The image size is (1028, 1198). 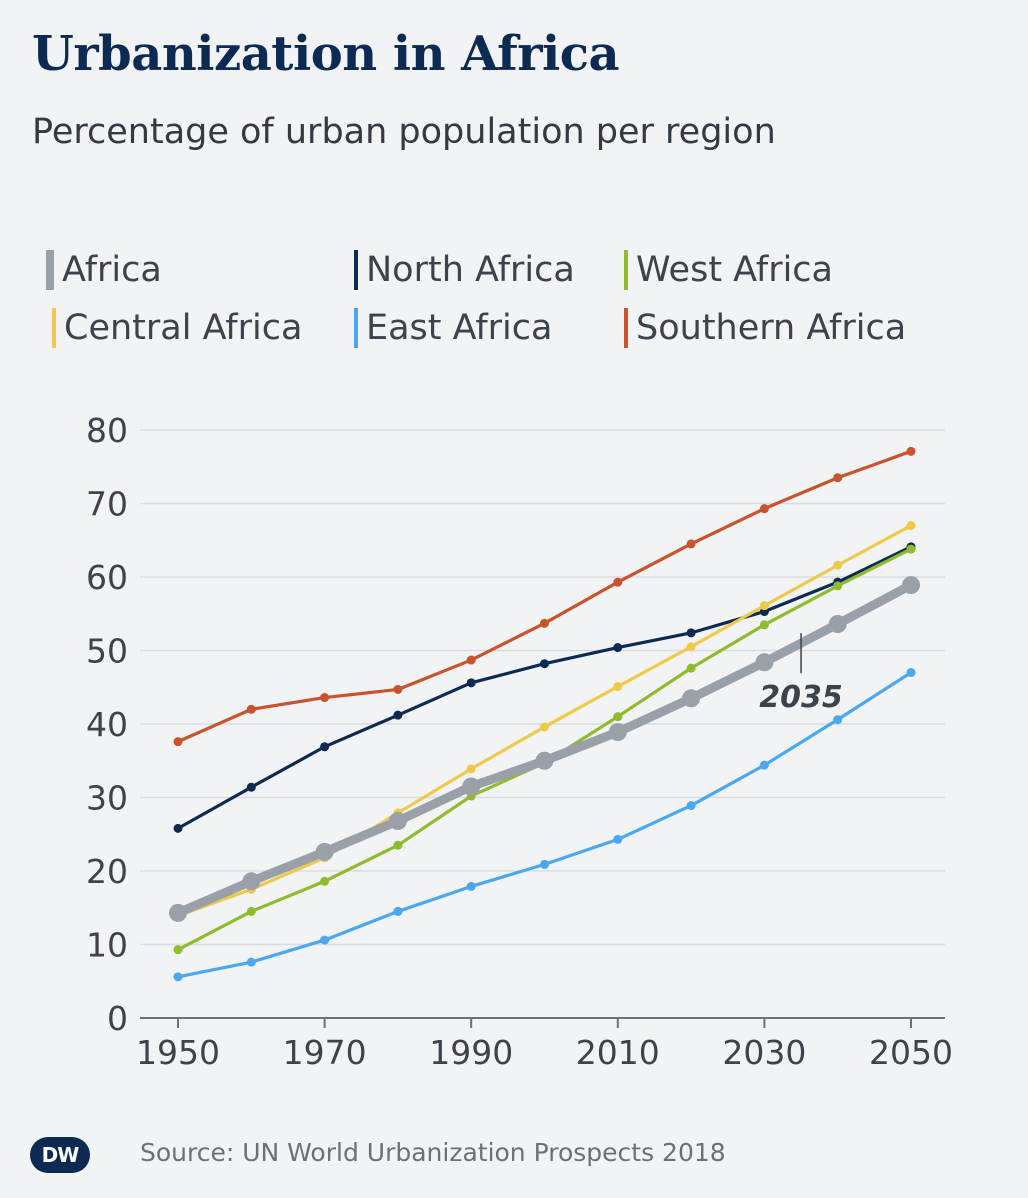 I want to click on y-tick-label: 0, so click(x=117, y=1018).